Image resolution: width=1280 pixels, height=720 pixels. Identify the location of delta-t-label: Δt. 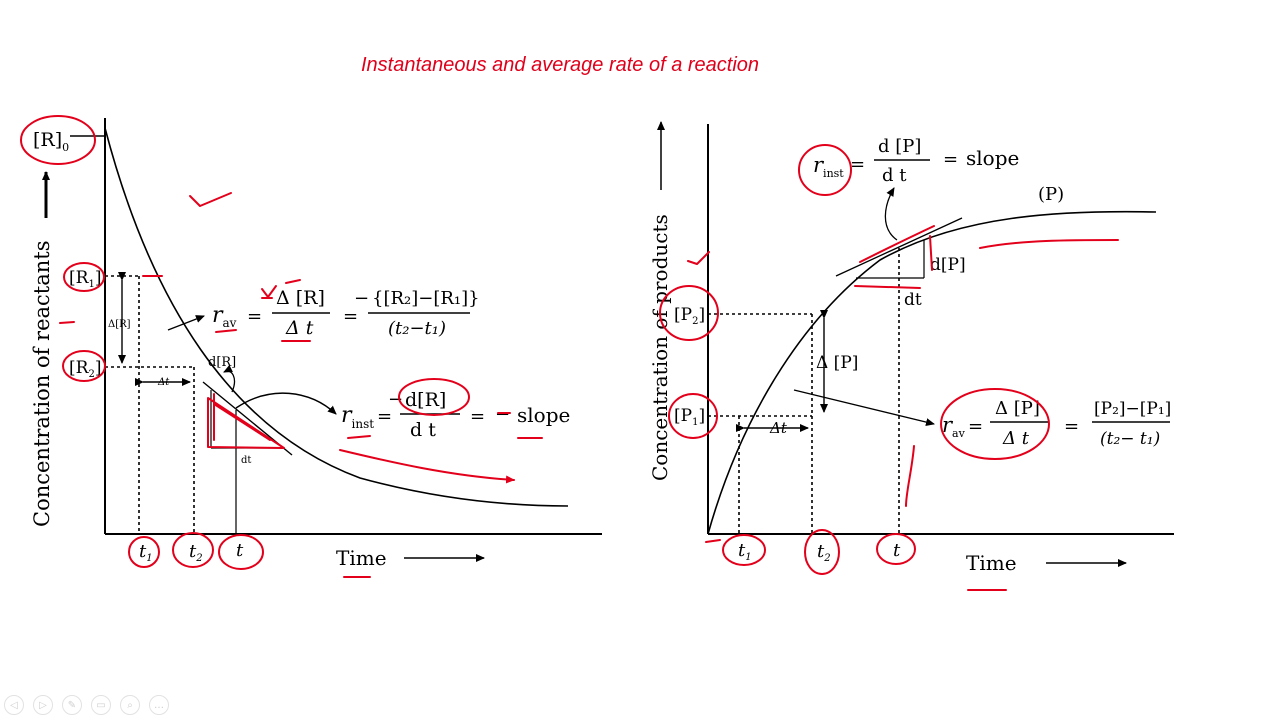
(163, 382).